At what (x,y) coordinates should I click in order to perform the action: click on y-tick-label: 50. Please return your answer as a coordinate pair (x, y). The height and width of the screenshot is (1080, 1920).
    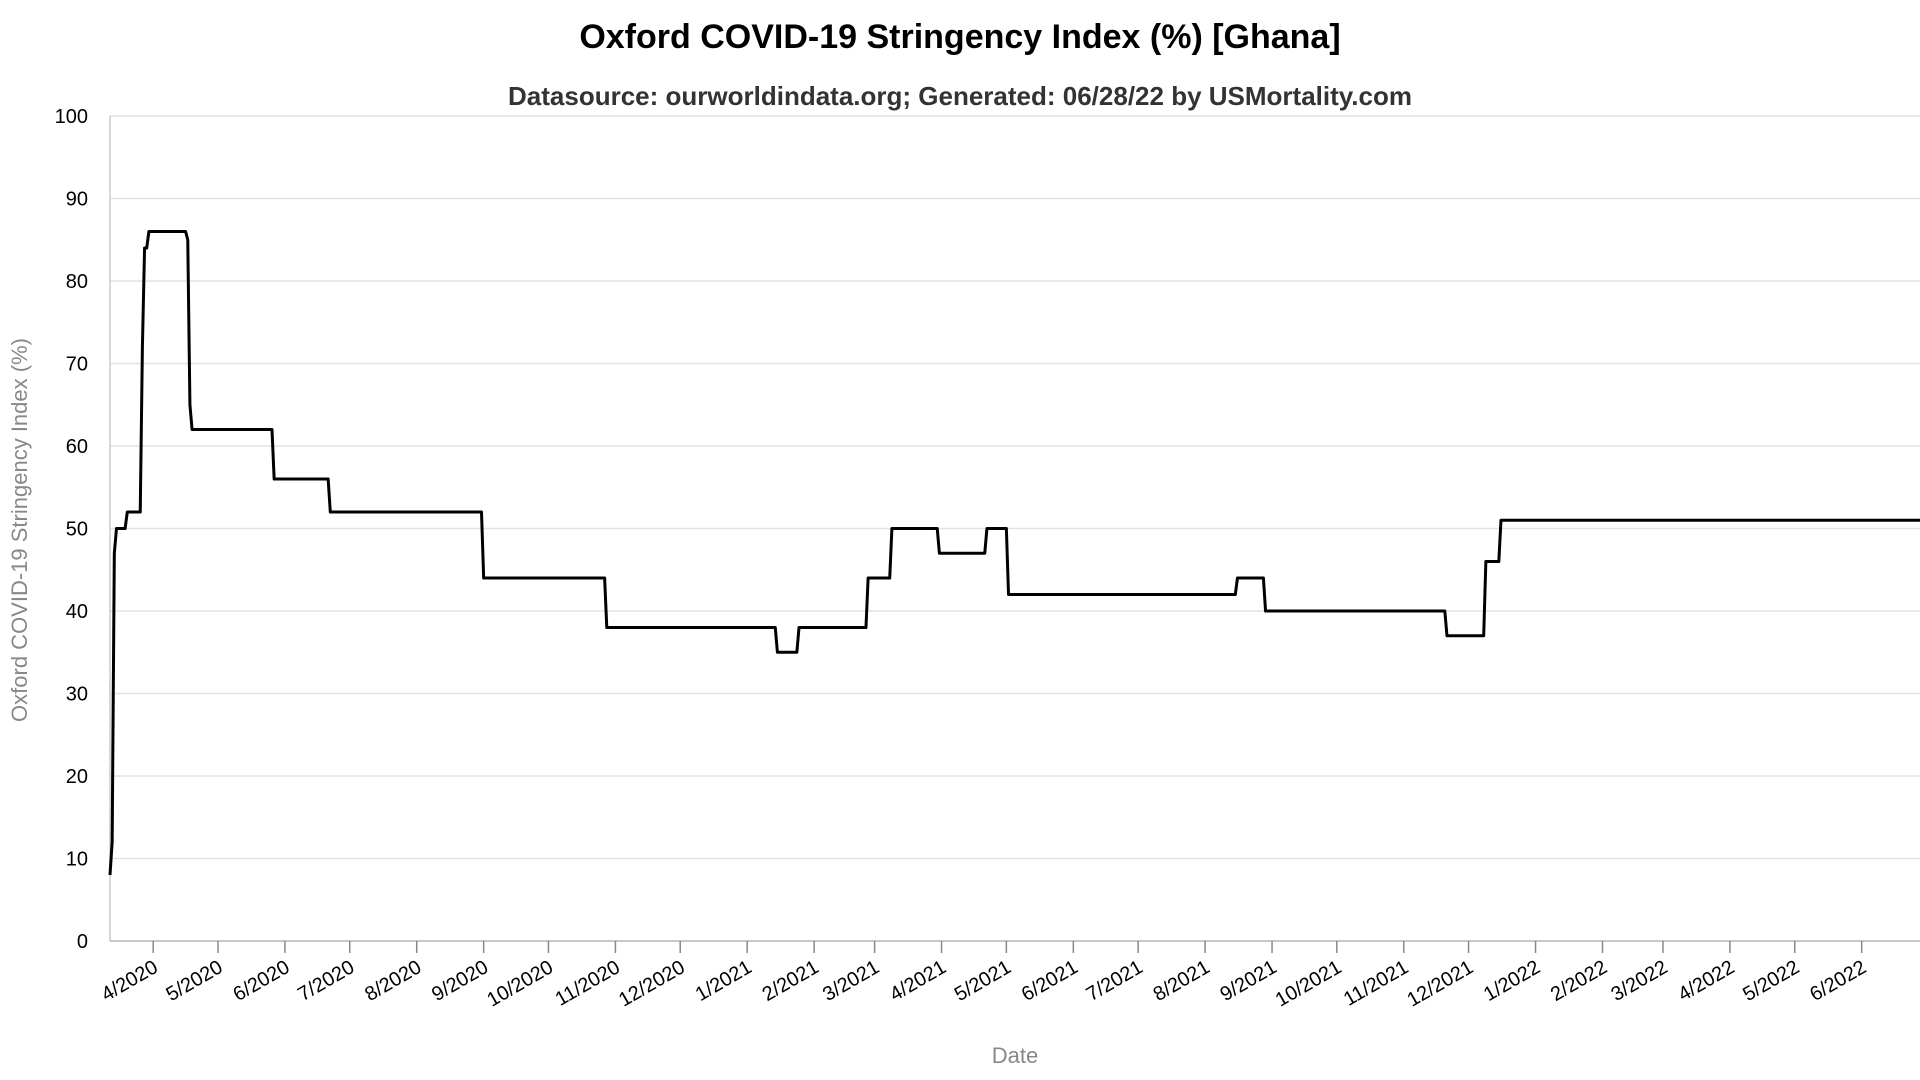
    Looking at the image, I should click on (77, 530).